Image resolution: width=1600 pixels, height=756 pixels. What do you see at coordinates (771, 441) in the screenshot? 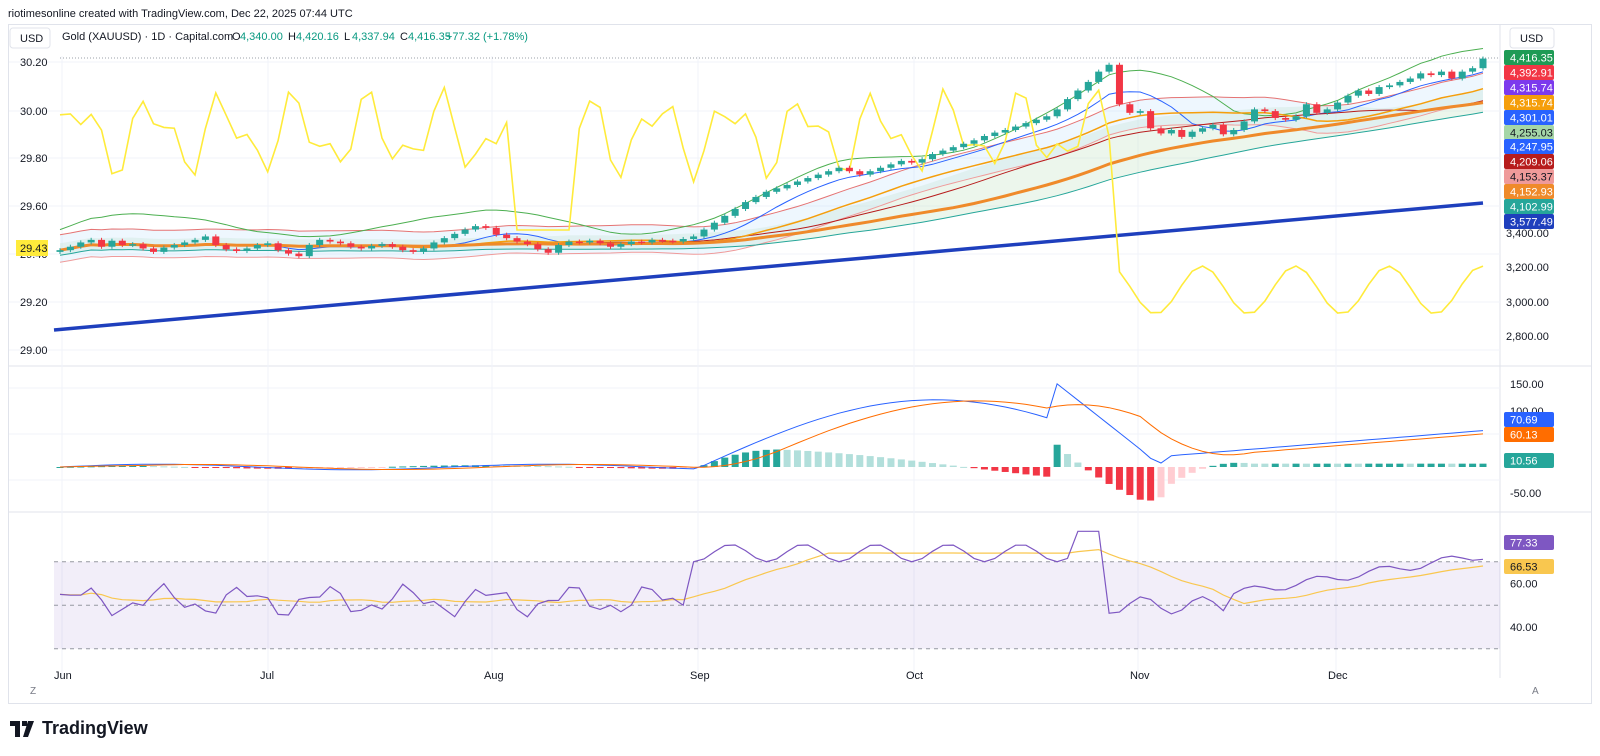
I see `macd-pane` at bounding box center [771, 441].